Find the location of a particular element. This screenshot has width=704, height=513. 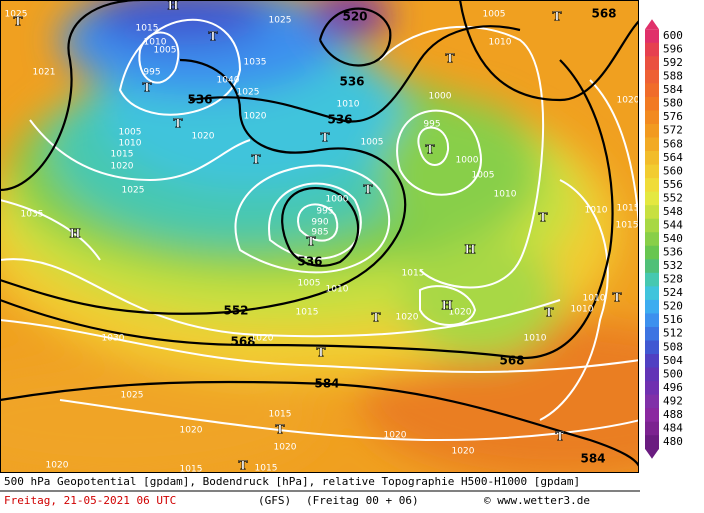

colorbar-label: 584 is located at coordinates (673, 89).